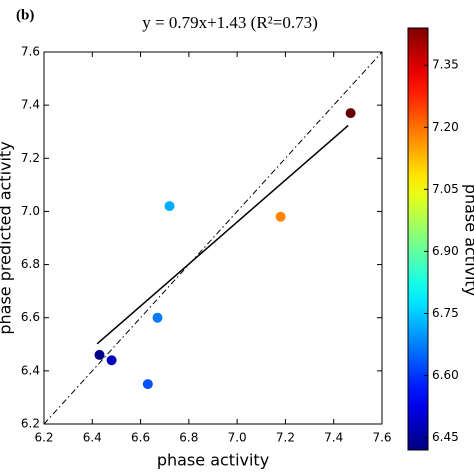  I want to click on colorbar-label: phase activity, so click(468, 240).